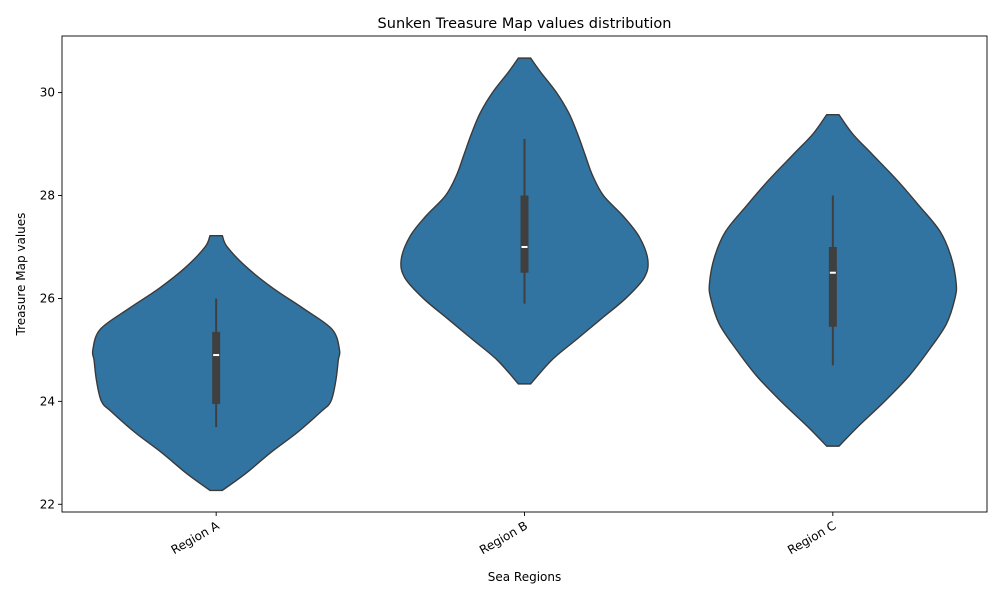 This screenshot has width=1000, height=600. Describe the element at coordinates (21, 275) in the screenshot. I see `y-axis-label: Treasure Map values` at that location.